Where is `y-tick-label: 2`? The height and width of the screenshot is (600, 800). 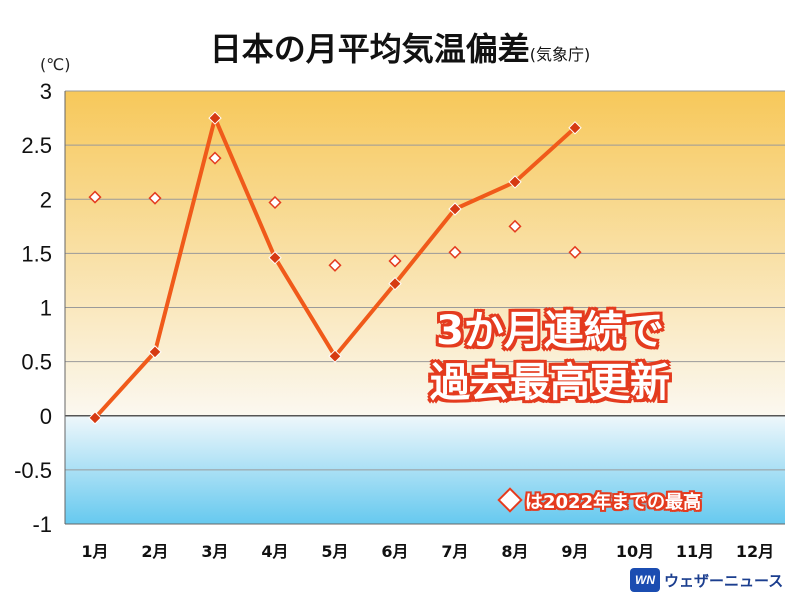 y-tick-label: 2 is located at coordinates (46, 199).